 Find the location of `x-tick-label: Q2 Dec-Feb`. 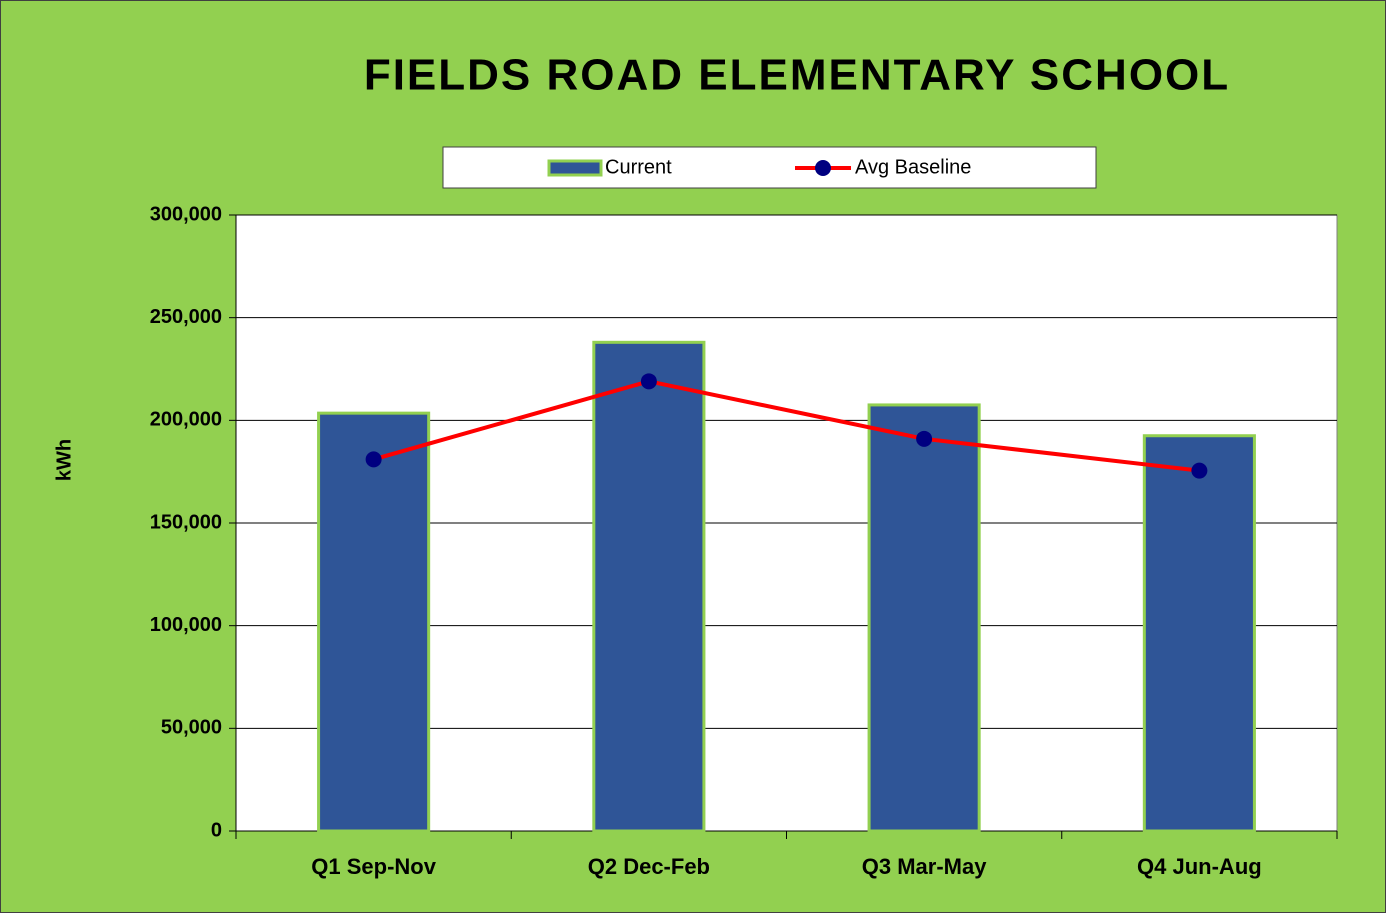

x-tick-label: Q2 Dec-Feb is located at coordinates (649, 866).